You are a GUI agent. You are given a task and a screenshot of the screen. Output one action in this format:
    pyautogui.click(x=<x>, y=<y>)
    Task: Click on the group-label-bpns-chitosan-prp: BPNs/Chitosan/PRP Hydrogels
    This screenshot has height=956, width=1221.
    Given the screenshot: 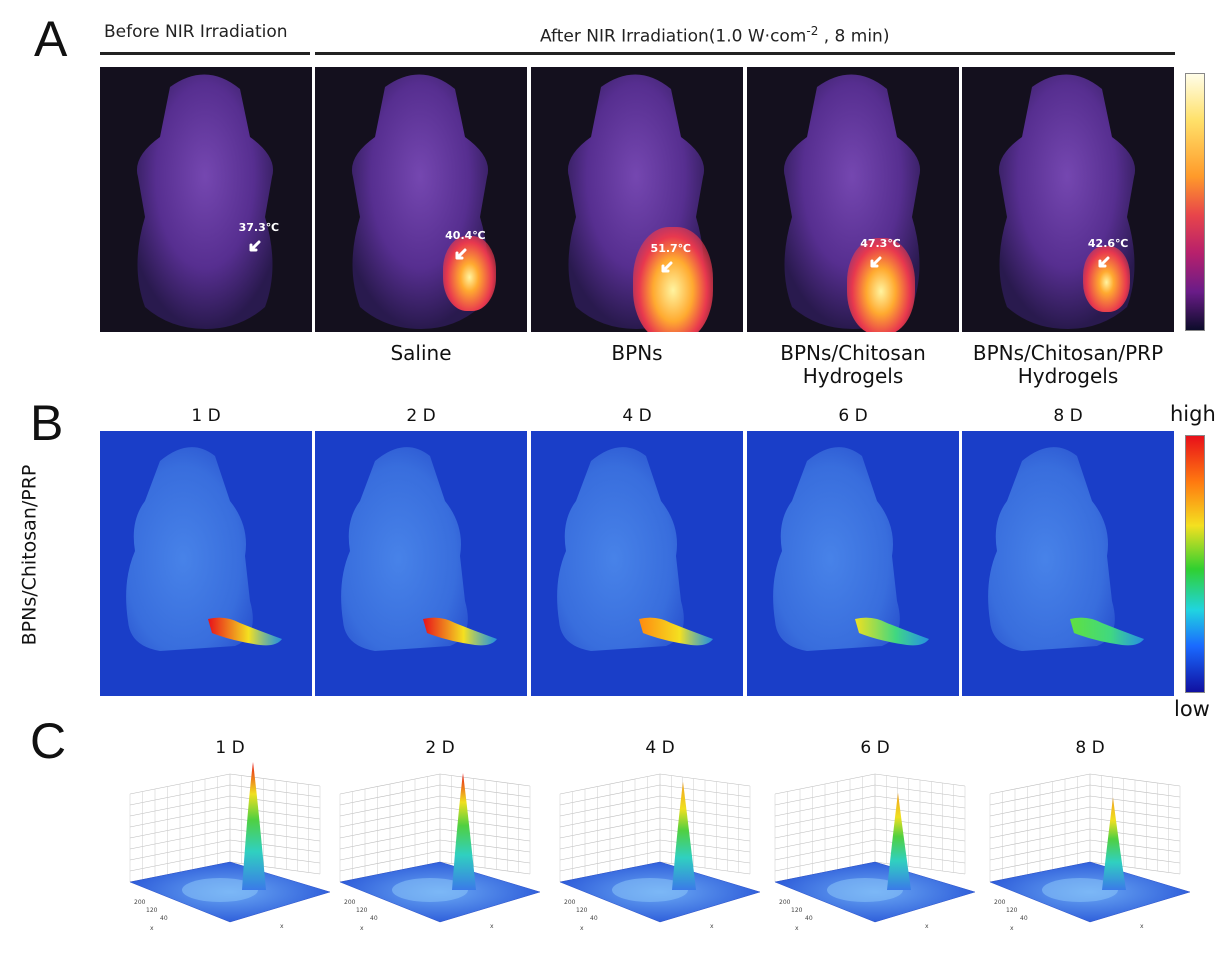 What is the action you would take?
    pyautogui.click(x=1068, y=365)
    